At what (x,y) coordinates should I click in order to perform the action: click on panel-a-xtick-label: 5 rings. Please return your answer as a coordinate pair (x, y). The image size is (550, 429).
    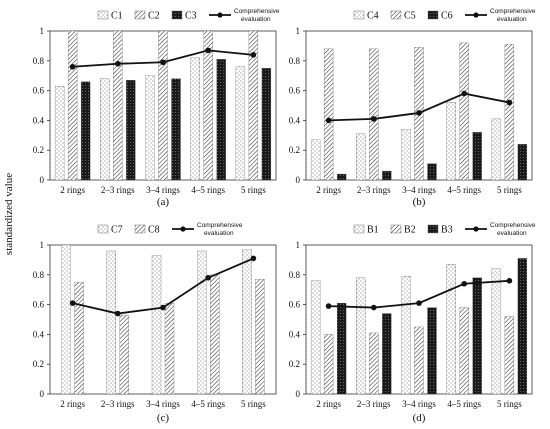
    Looking at the image, I should click on (253, 190).